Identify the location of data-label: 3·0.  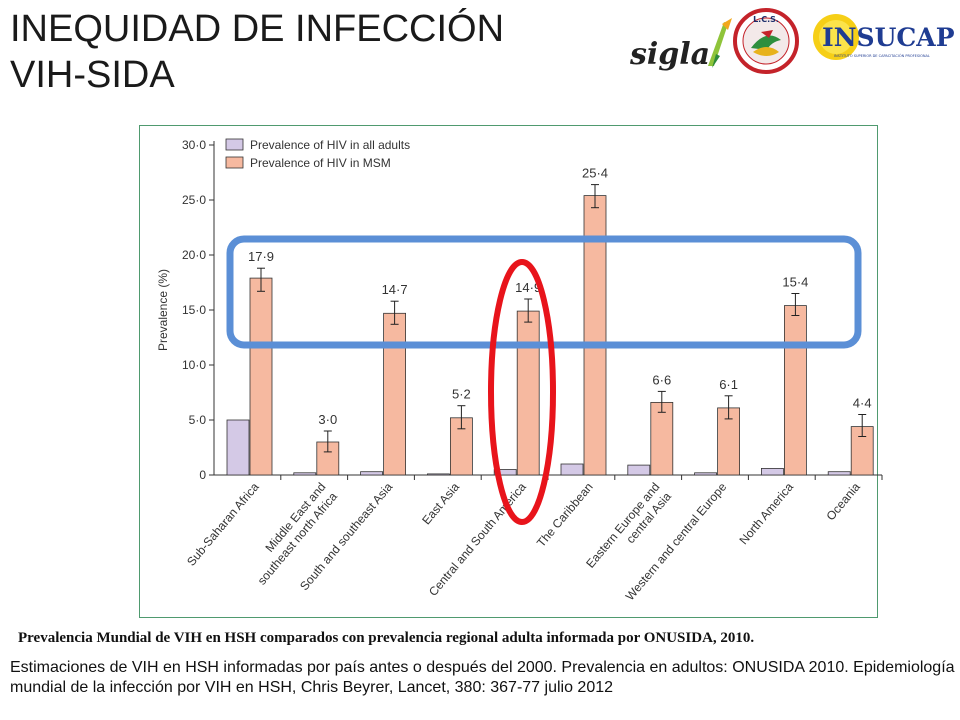
(327, 419).